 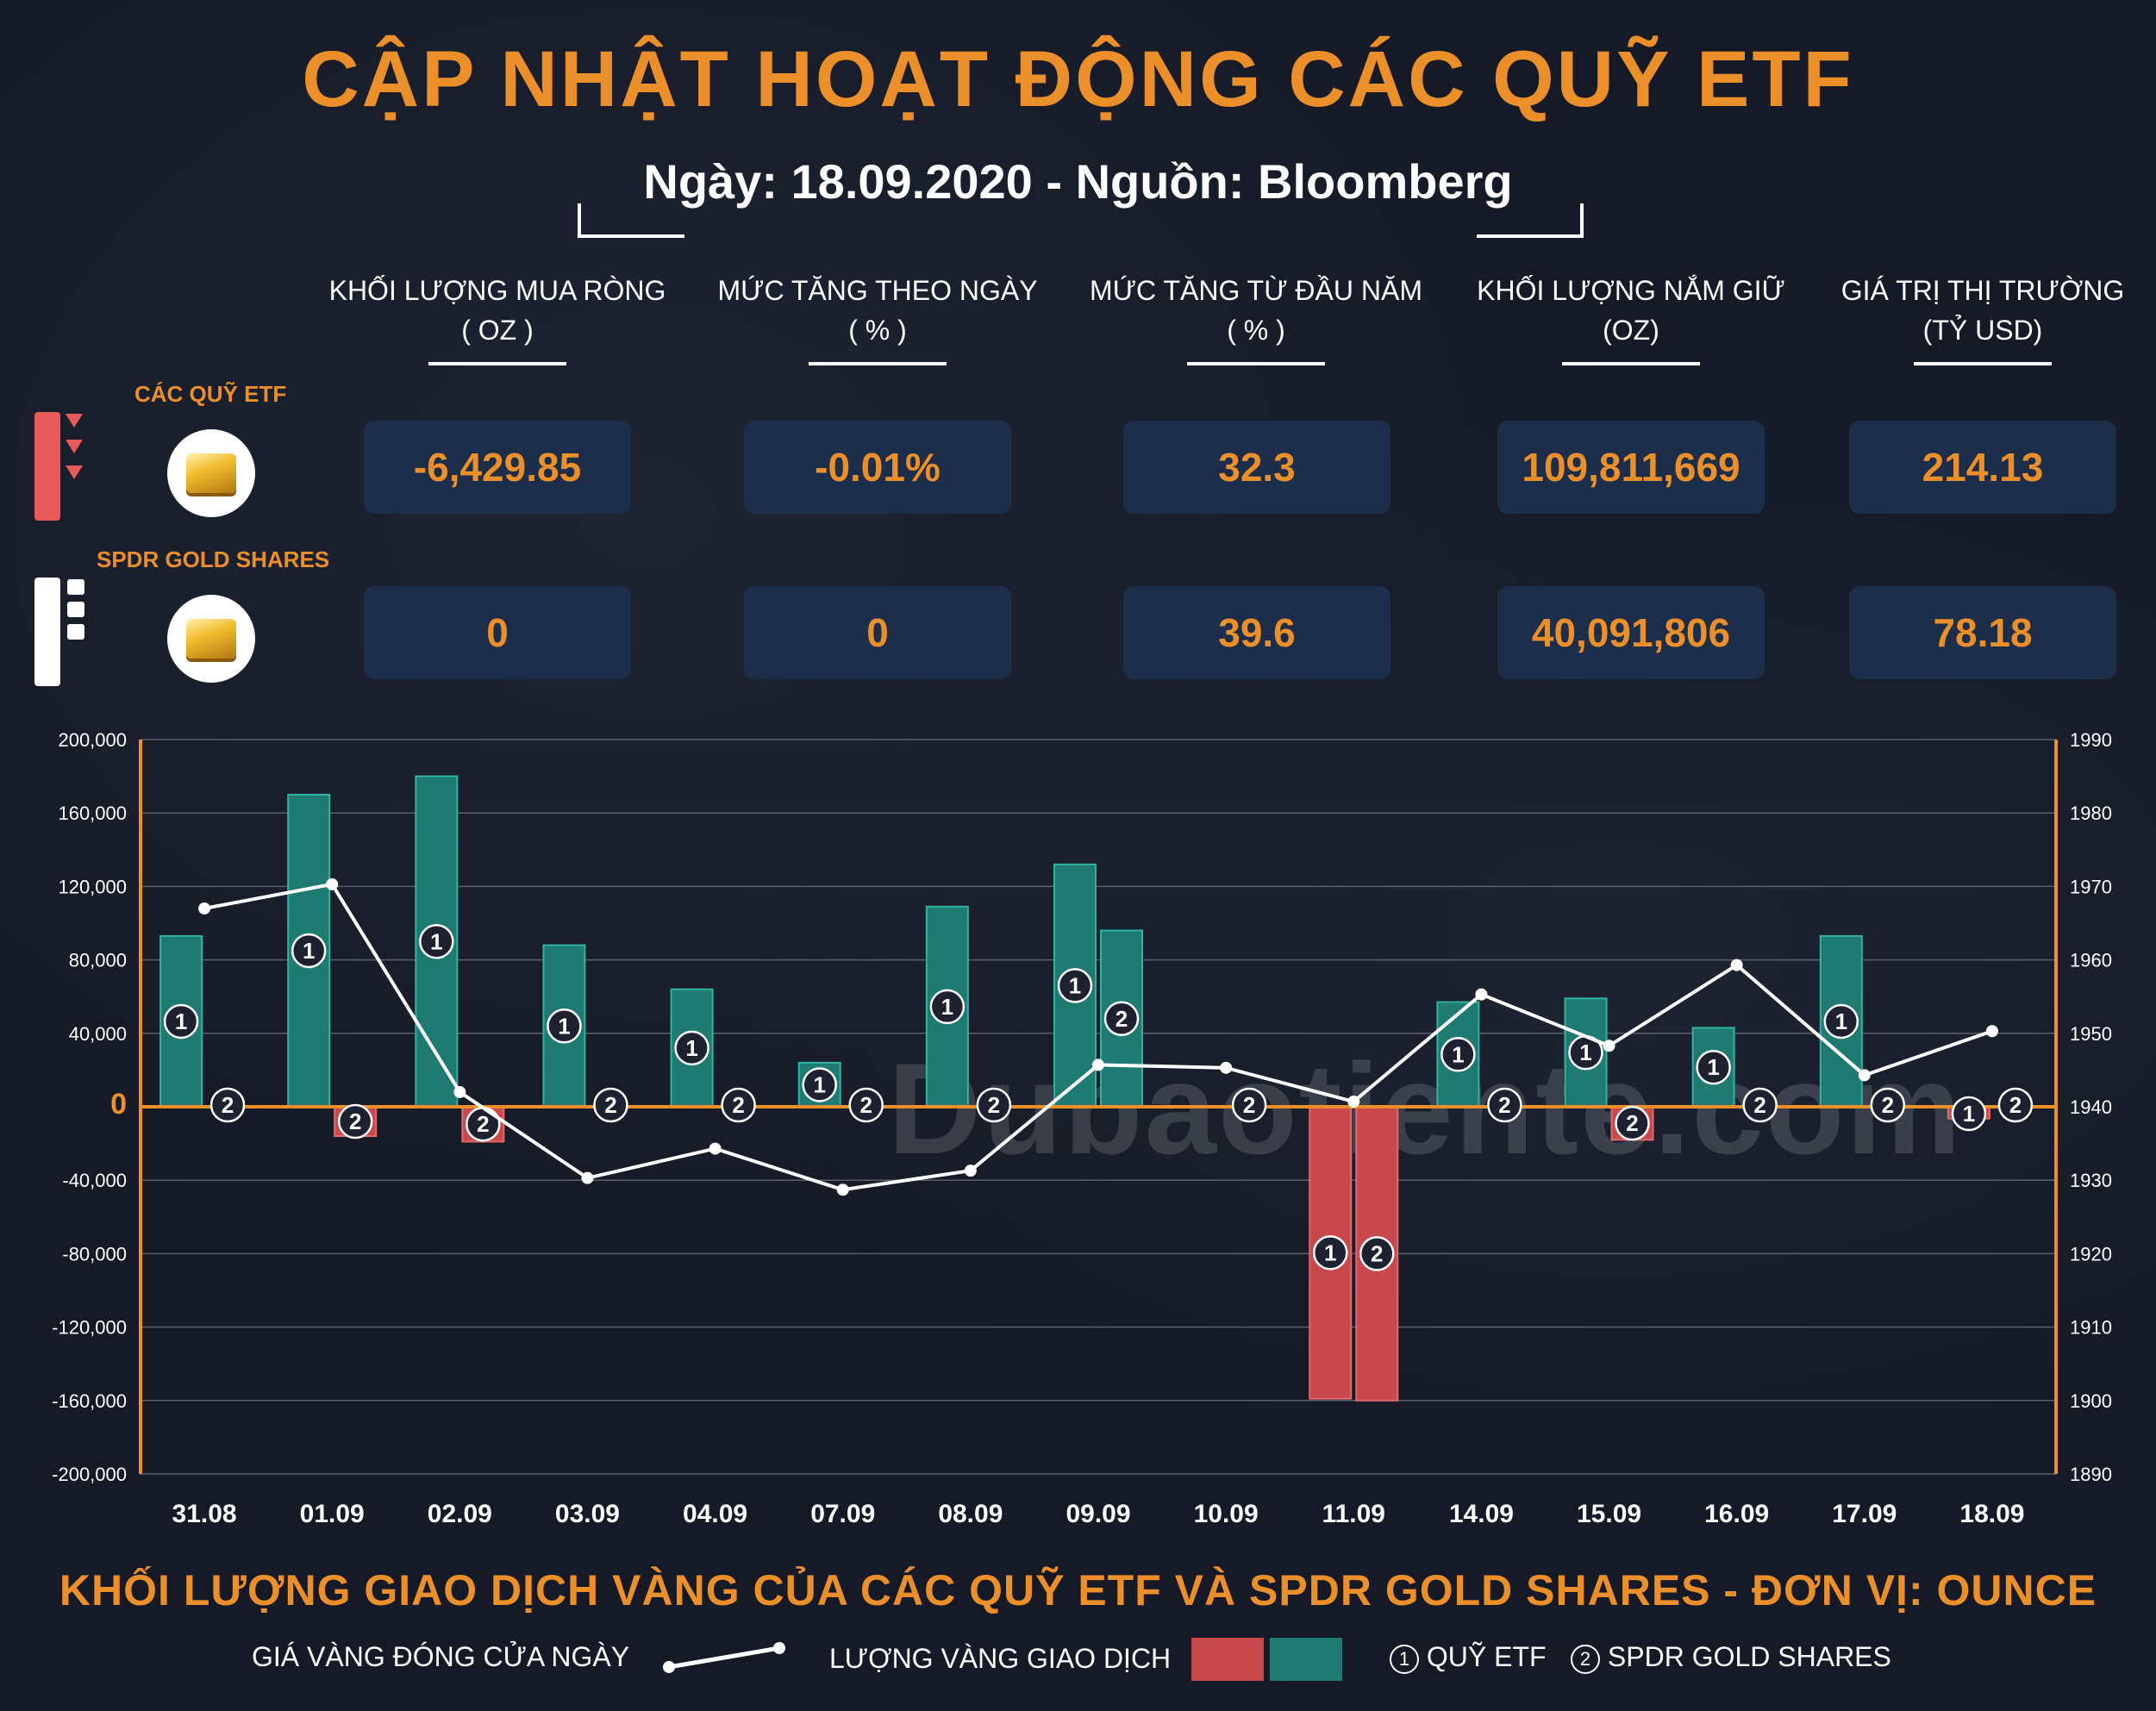 What do you see at coordinates (59, 632) in the screenshot?
I see `spdr-flat-icon` at bounding box center [59, 632].